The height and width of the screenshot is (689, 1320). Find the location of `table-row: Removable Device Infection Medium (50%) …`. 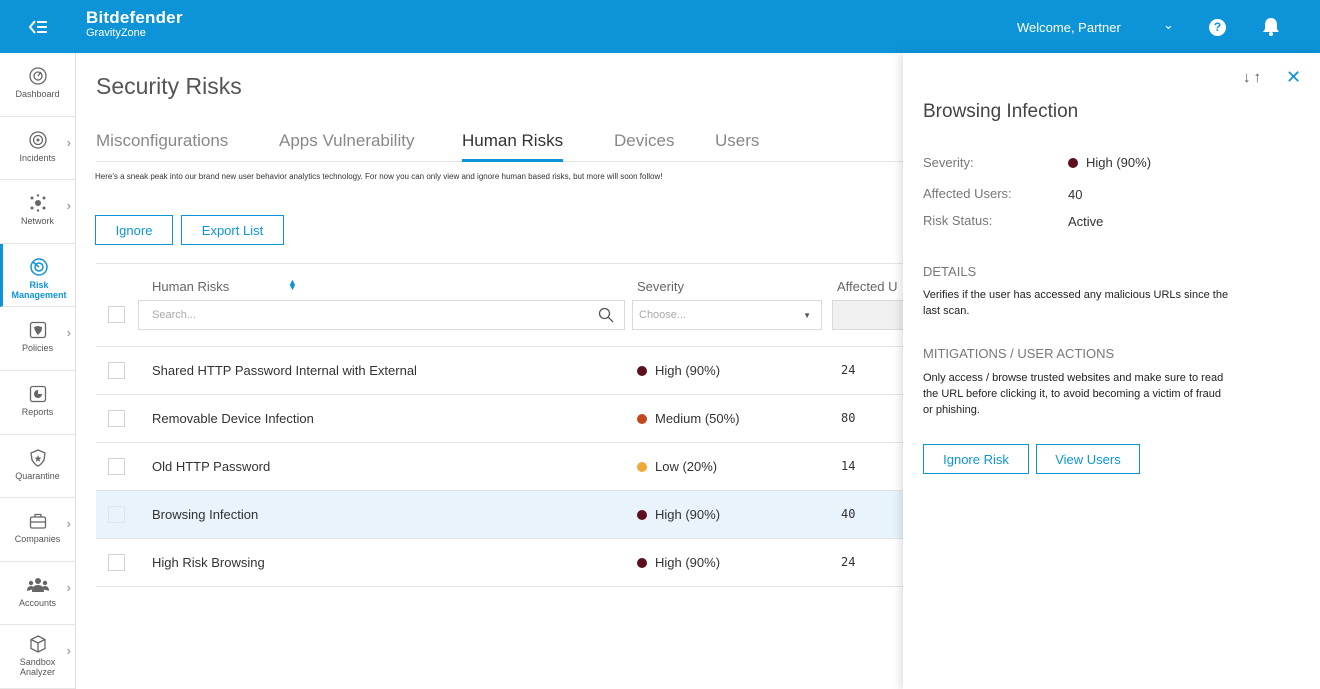

table-row: Removable Device Infection Medium (50%) … is located at coordinates (499, 419).